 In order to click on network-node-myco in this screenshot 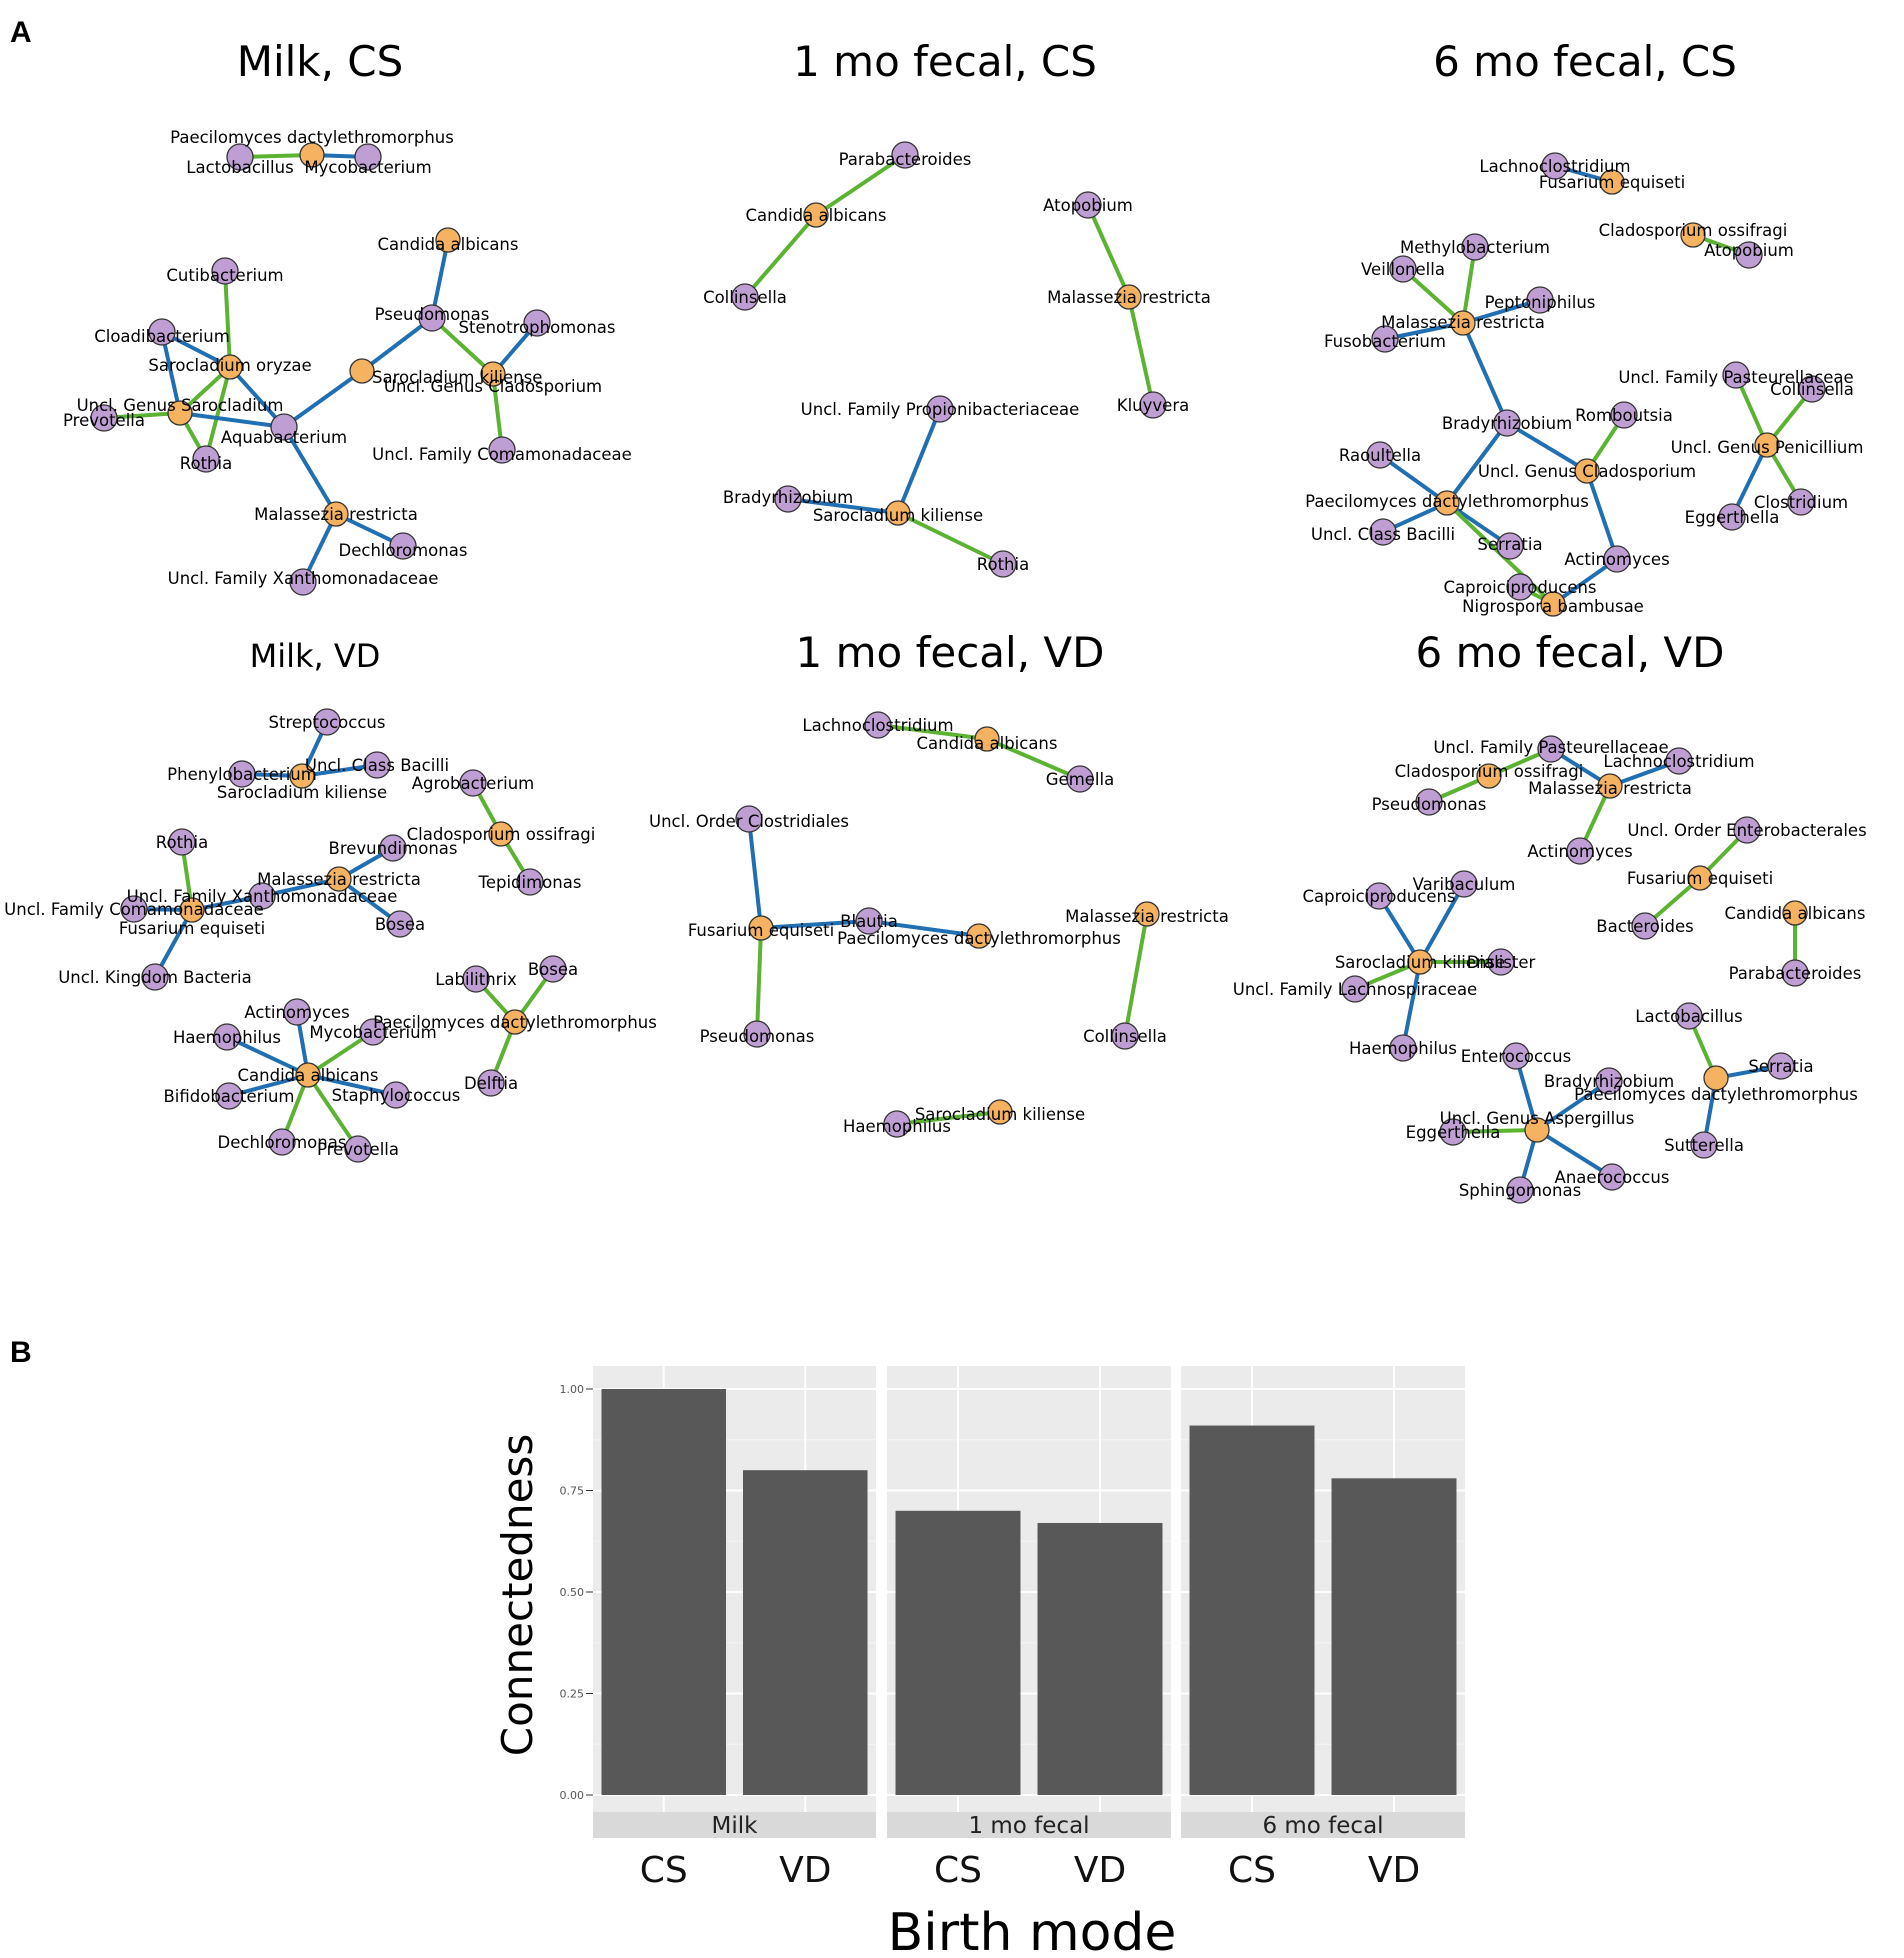, I will do `click(373, 1032)`.